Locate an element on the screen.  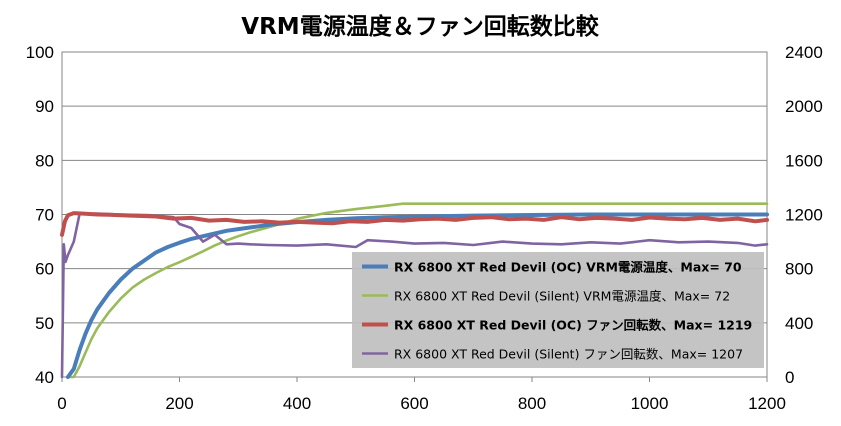
y2-tick-label: 1600 is located at coordinates (804, 160).